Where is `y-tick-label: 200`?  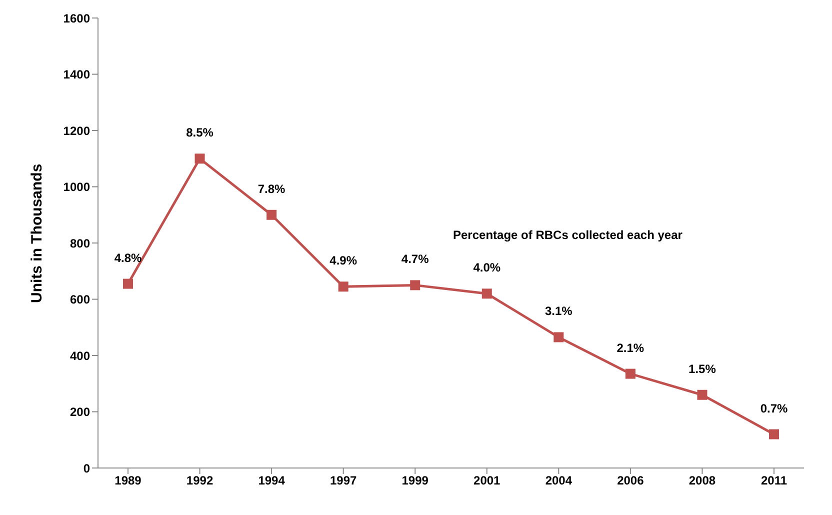
y-tick-label: 200 is located at coordinates (80, 412).